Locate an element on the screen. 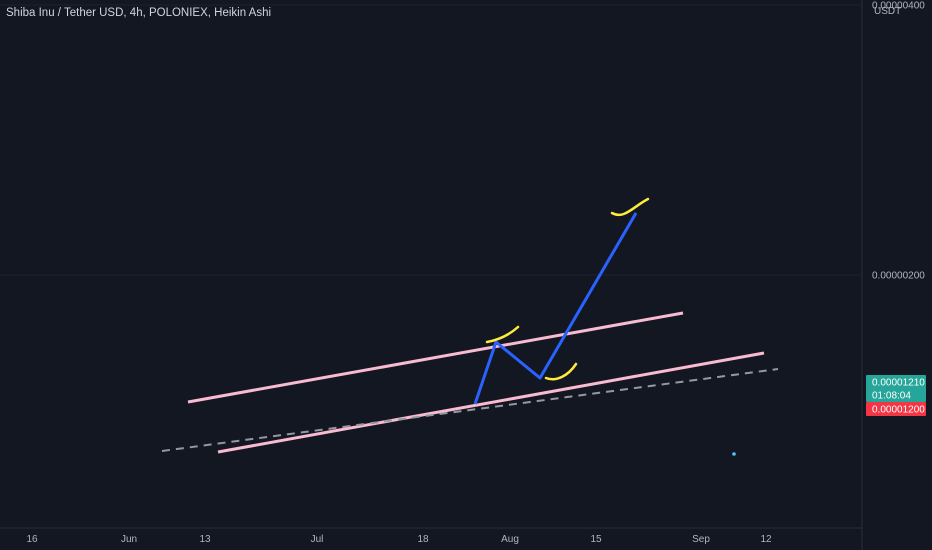 The image size is (932, 550). channel-lower-line is located at coordinates (491, 402).